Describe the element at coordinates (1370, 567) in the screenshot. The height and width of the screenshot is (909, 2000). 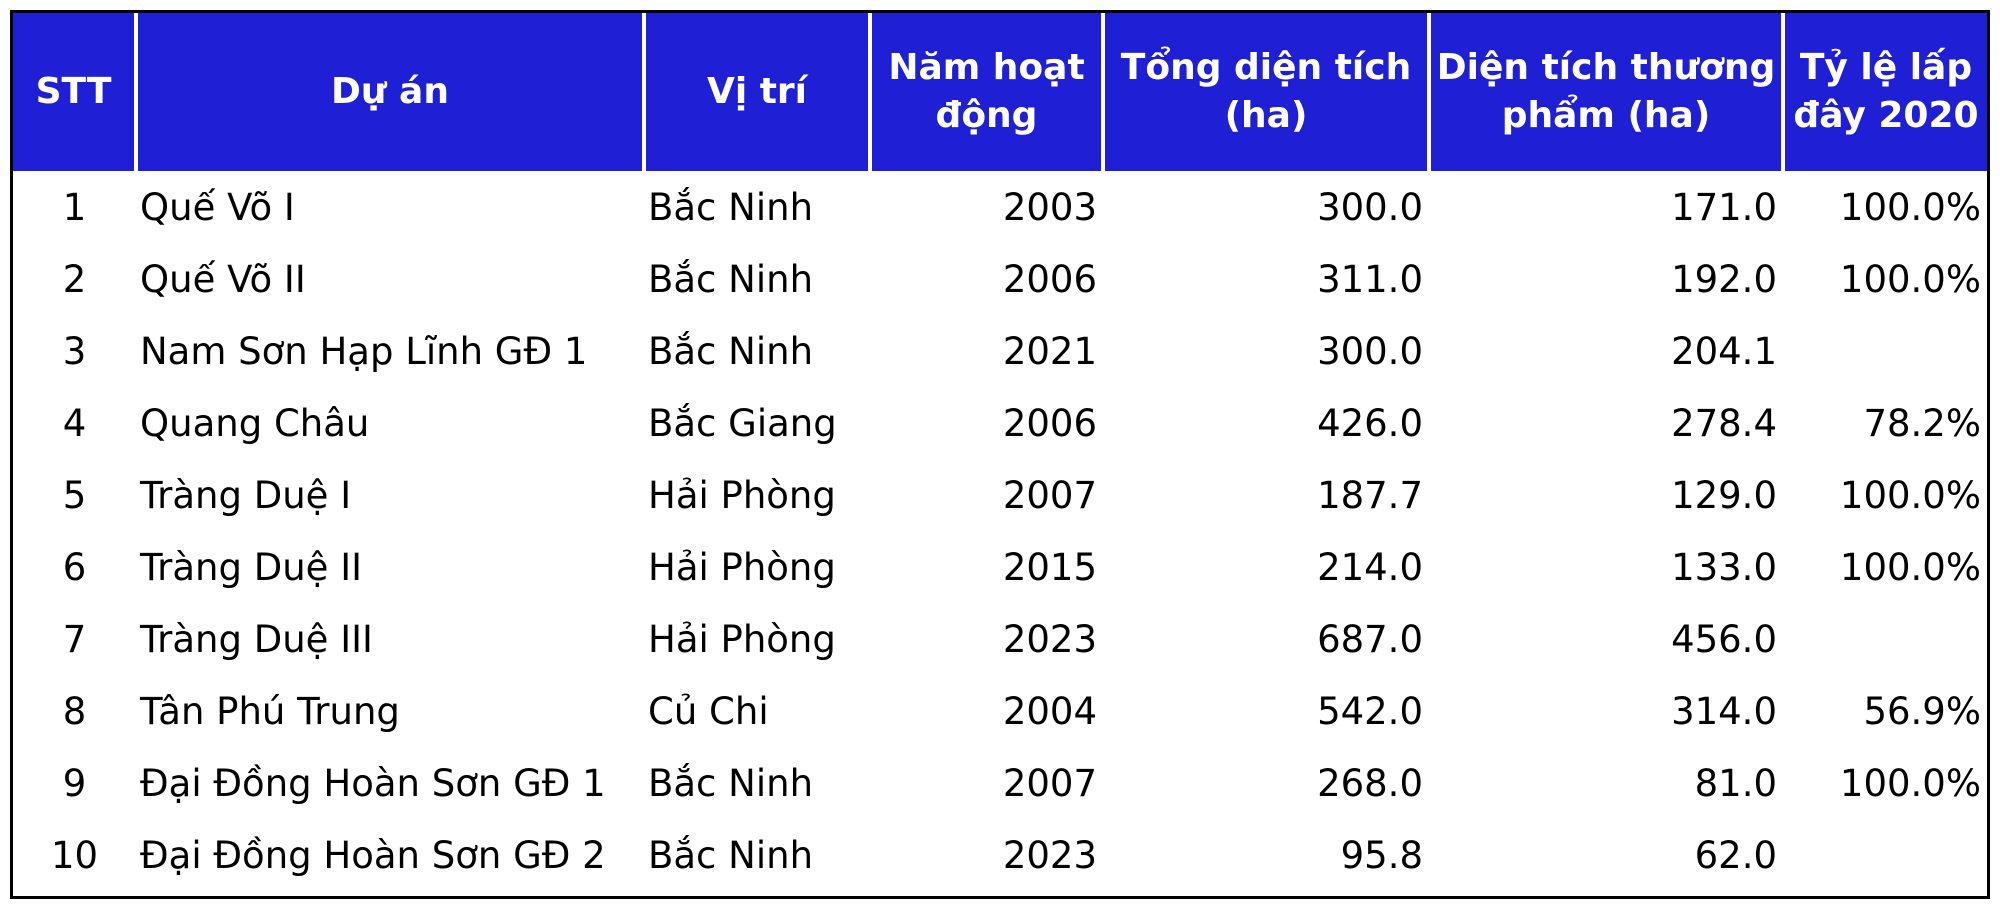
I see `table-cell: 214.0` at that location.